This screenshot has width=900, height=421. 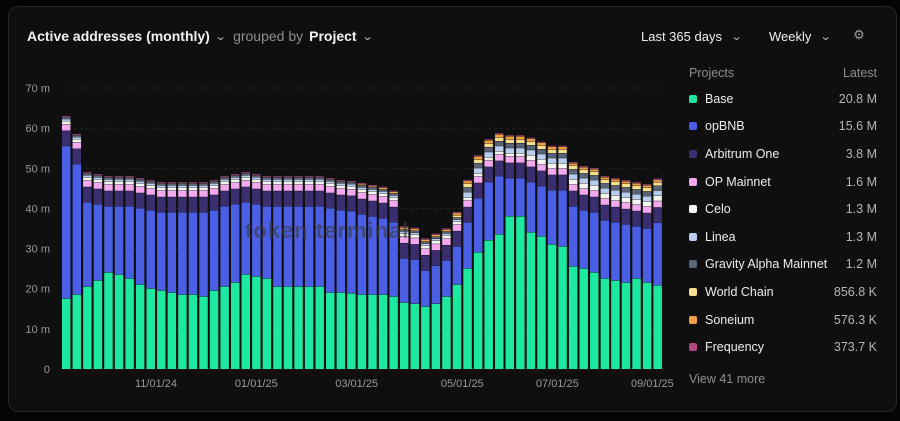 What do you see at coordinates (38, 89) in the screenshot?
I see `y-tick-label: 70 m` at bounding box center [38, 89].